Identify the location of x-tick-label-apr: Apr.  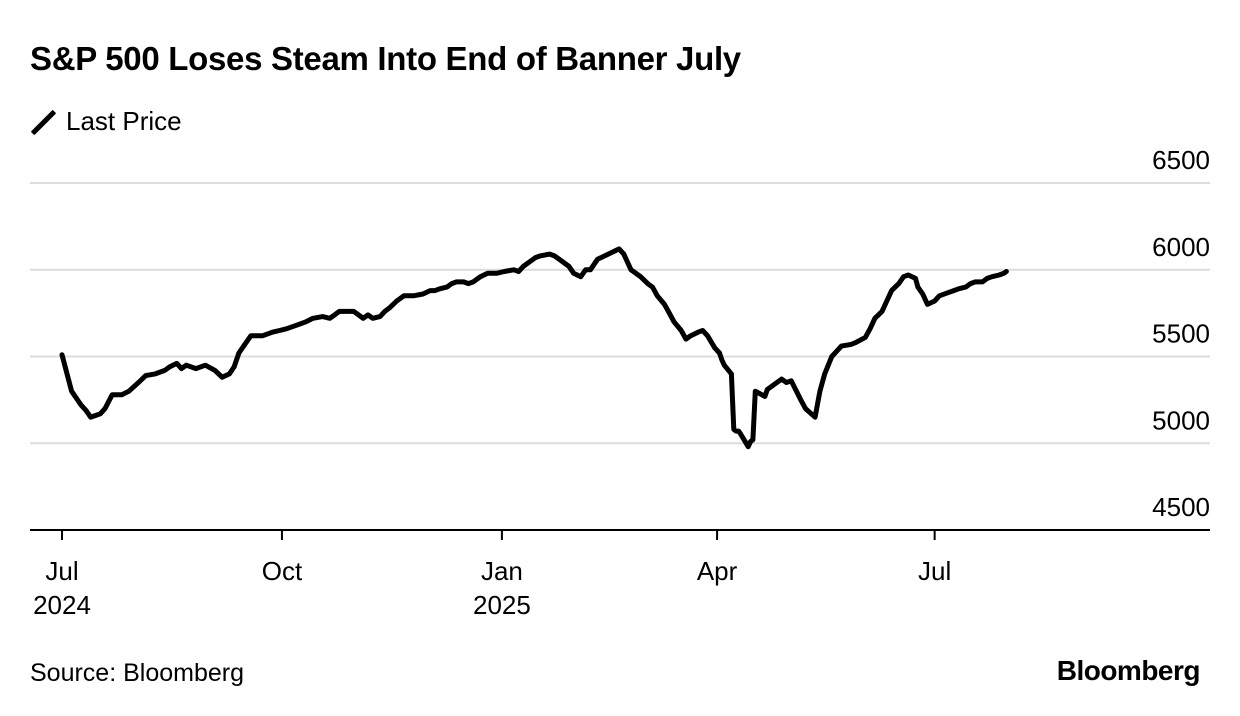
(717, 571).